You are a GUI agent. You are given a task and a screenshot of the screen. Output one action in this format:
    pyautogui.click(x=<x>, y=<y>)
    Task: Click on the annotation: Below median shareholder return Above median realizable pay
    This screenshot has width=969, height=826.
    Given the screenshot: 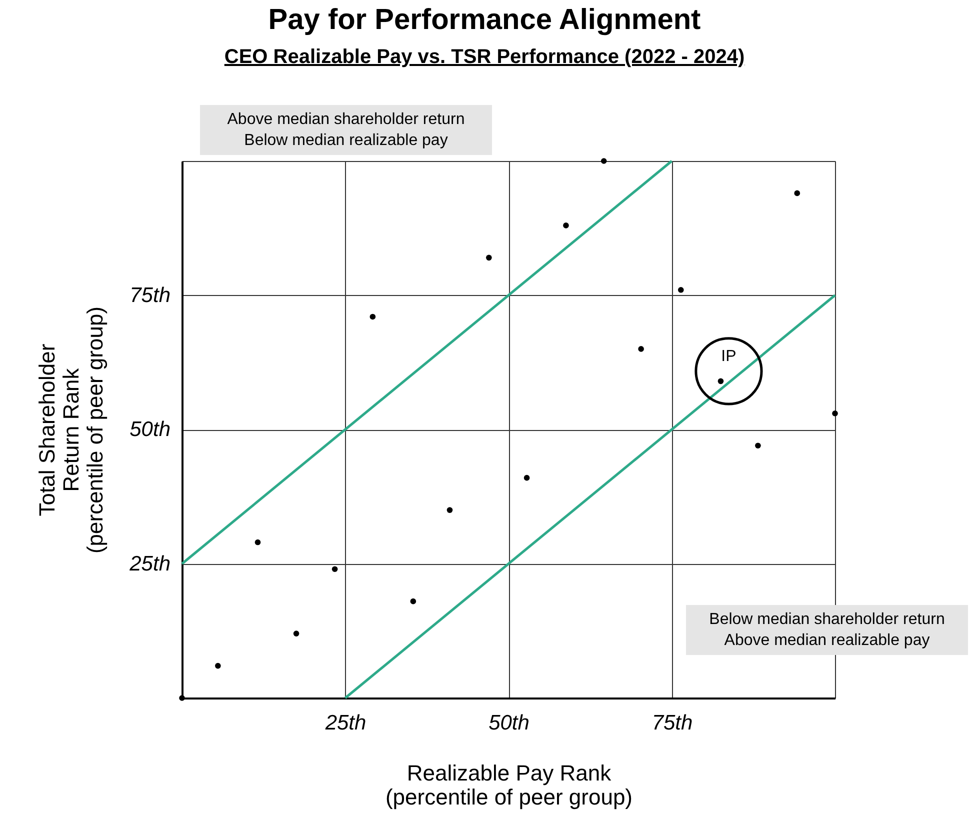 What is the action you would take?
    pyautogui.click(x=827, y=630)
    